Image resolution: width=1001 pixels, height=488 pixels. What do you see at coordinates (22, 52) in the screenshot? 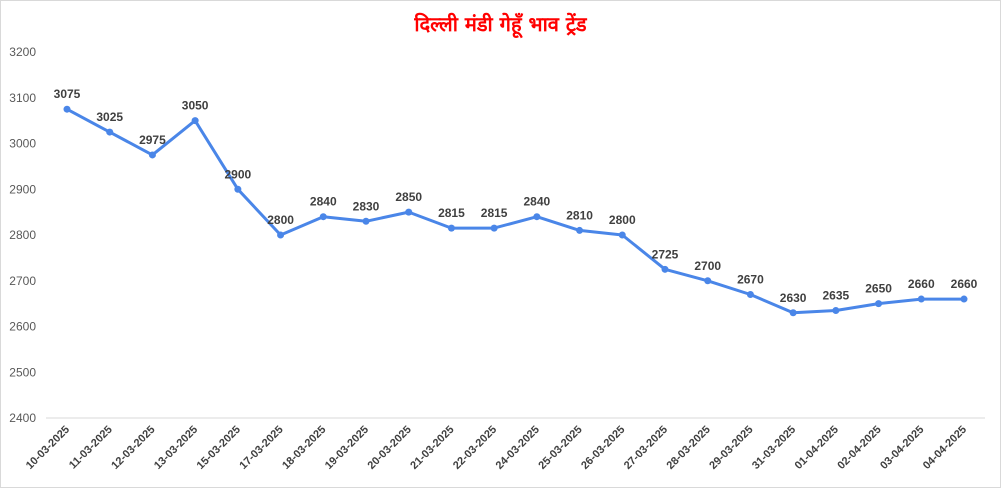
I see `y-tick-label: 3200` at bounding box center [22, 52].